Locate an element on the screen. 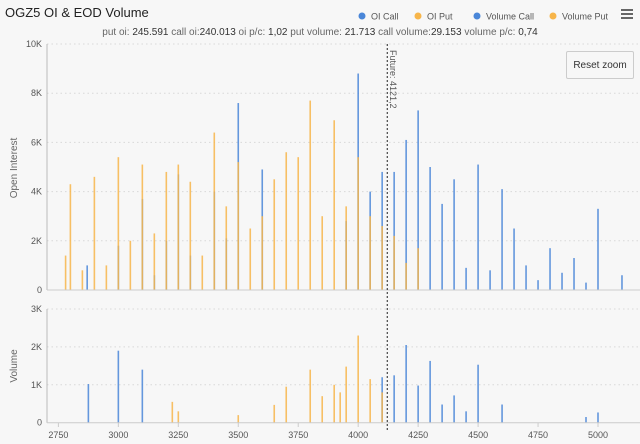 This screenshot has height=444, width=640. legend: OI Call OI Put Volume Call Volume Put is located at coordinates (483, 17).